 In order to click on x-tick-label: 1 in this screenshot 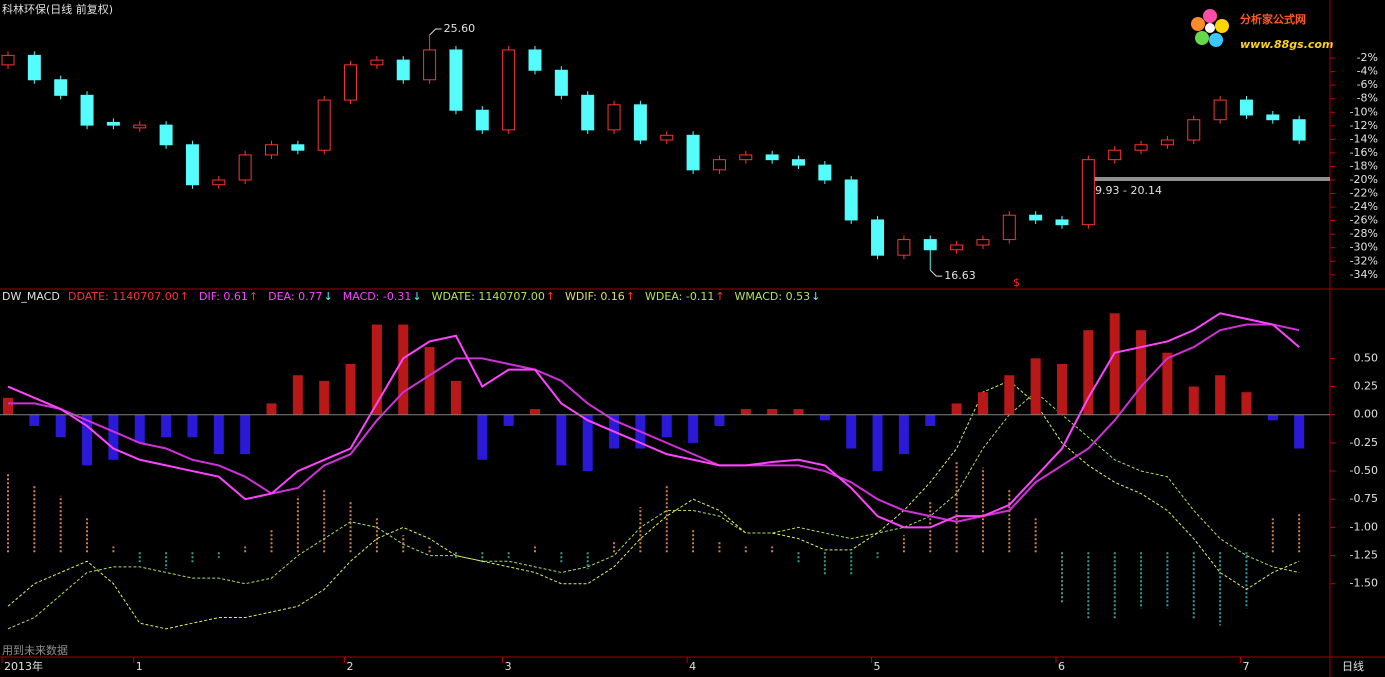, I will do `click(139, 666)`.